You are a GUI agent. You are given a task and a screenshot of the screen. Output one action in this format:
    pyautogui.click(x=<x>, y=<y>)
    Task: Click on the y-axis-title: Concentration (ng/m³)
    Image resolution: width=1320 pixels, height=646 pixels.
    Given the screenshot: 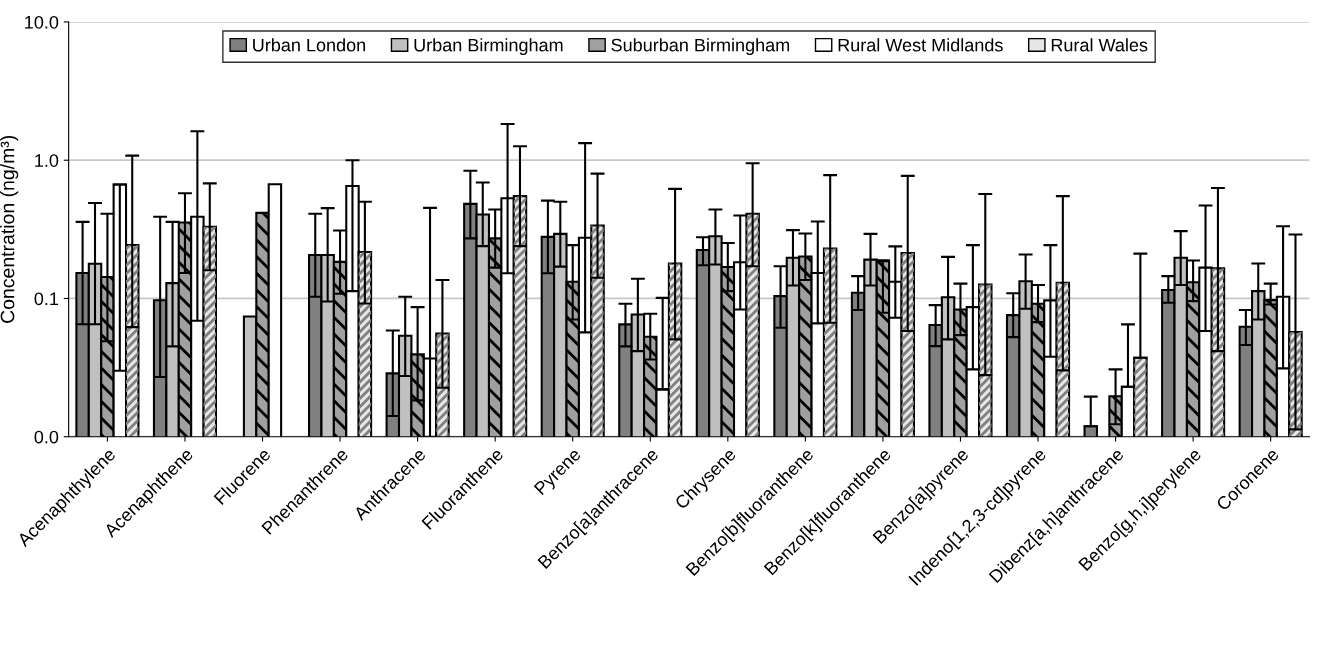 What is the action you would take?
    pyautogui.click(x=9, y=229)
    